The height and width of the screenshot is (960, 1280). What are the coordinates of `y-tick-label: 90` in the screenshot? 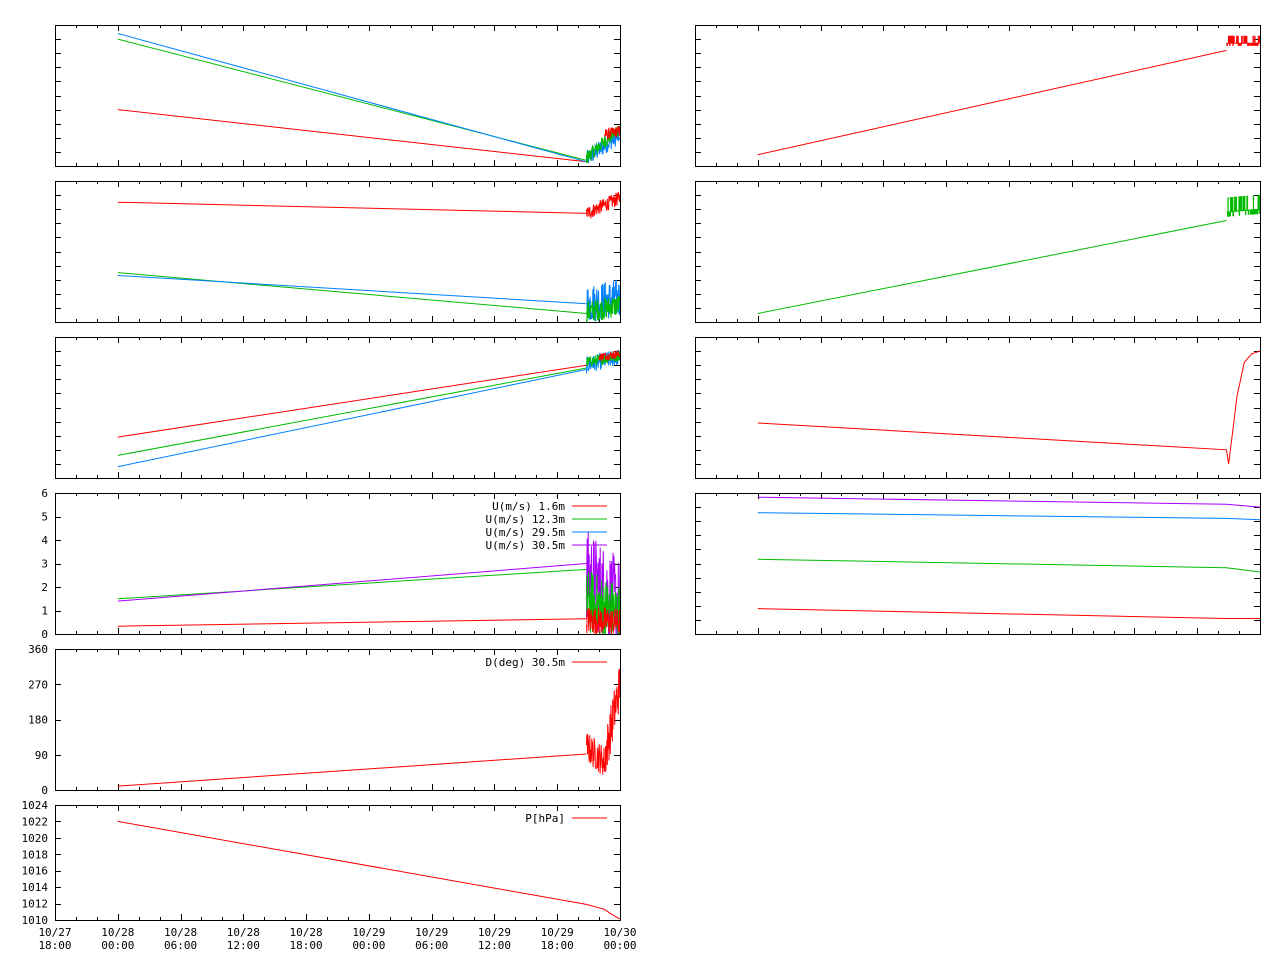 It's located at (41, 755).